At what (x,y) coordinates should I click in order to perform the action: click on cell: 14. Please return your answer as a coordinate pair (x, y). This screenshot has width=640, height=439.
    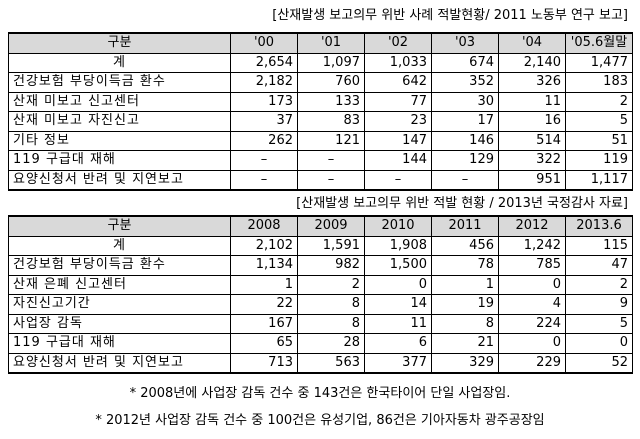
    Looking at the image, I should click on (398, 304).